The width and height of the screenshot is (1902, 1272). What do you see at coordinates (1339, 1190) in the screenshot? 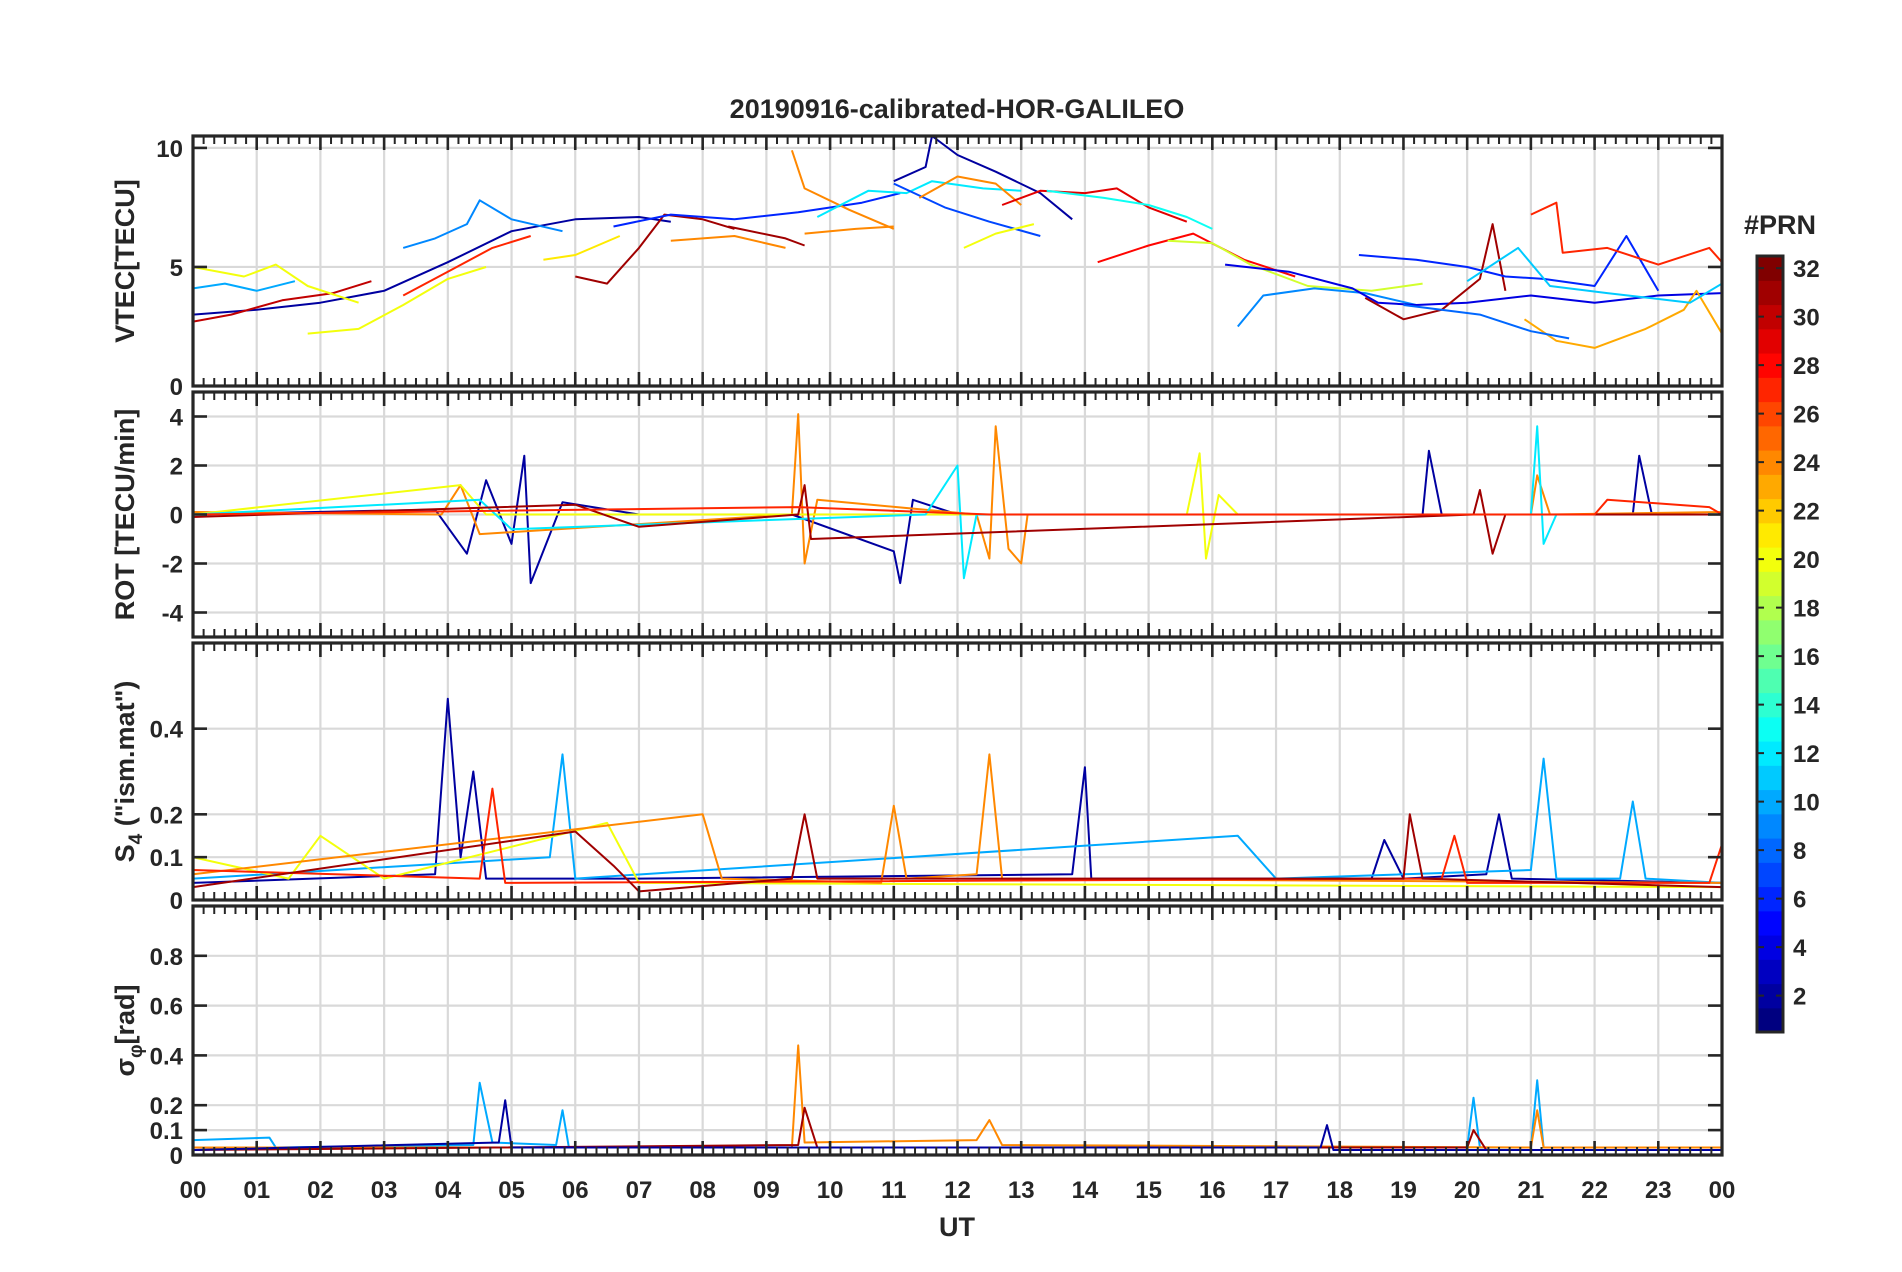
I see `x-tick-label: 18` at bounding box center [1339, 1190].